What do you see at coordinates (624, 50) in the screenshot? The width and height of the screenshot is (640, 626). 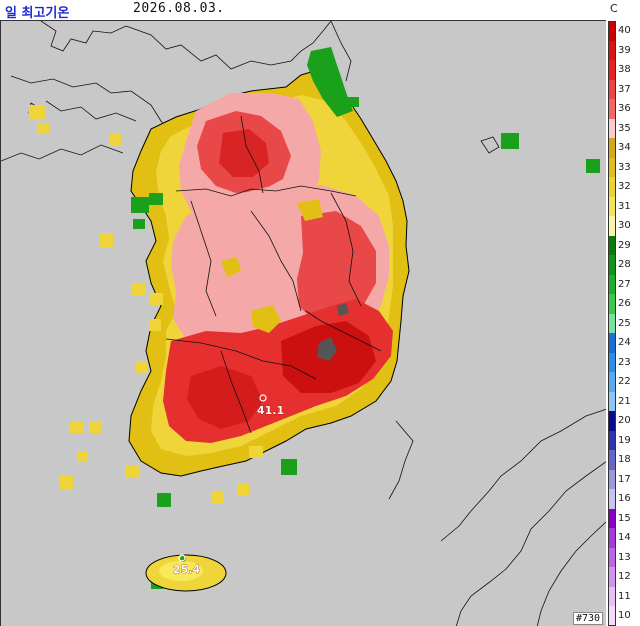 I see `scale-label: 39` at bounding box center [624, 50].